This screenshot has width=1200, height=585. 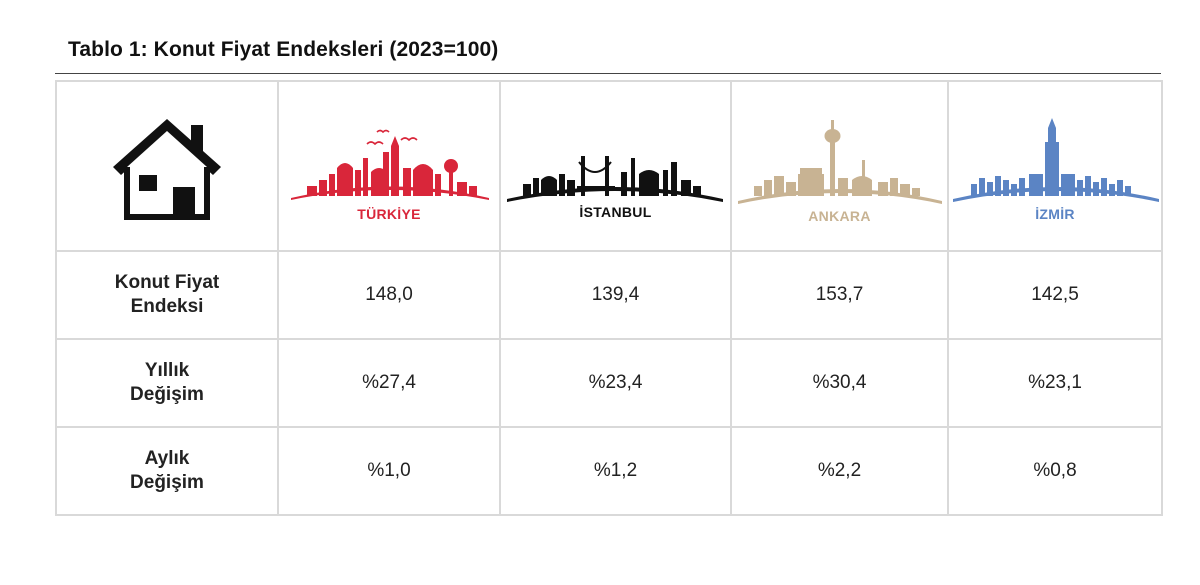 I want to click on table-row: Aylık Değişim %1,0 %1,2 %2,2 %0,8, so click(x=609, y=471).